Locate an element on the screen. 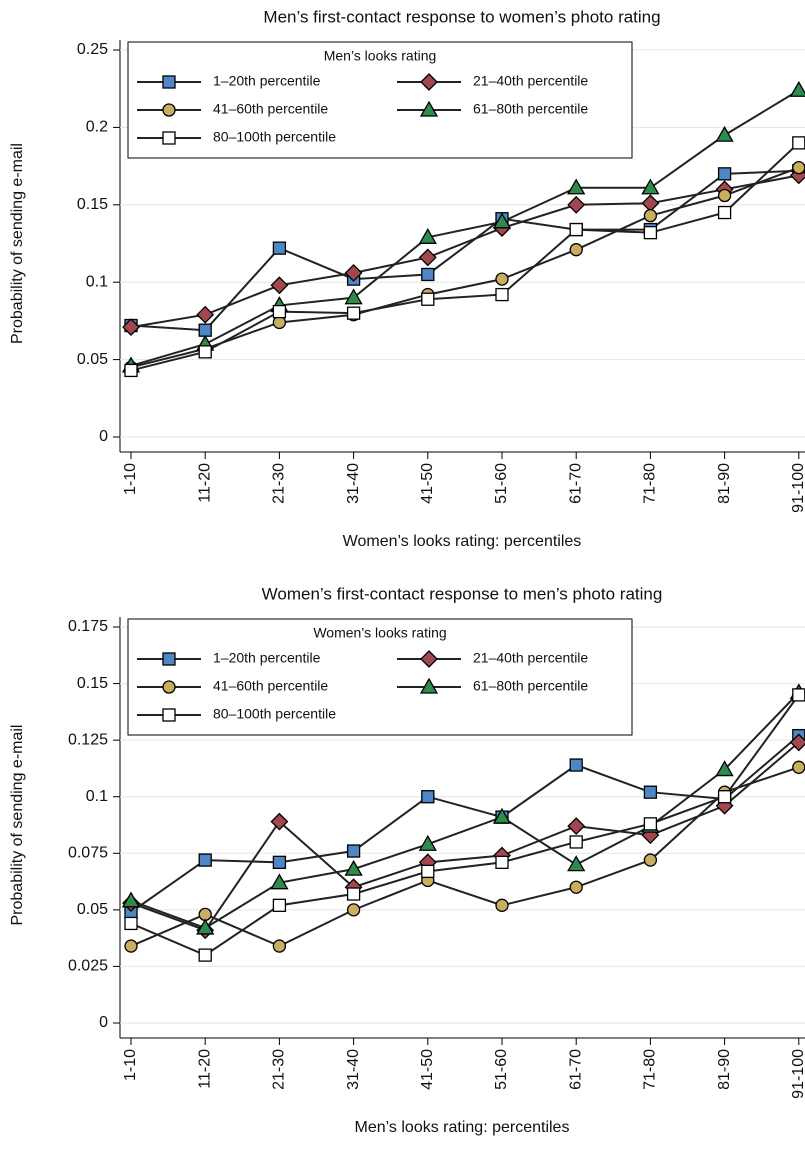  y-tick-label: 0.075 is located at coordinates (88, 853).